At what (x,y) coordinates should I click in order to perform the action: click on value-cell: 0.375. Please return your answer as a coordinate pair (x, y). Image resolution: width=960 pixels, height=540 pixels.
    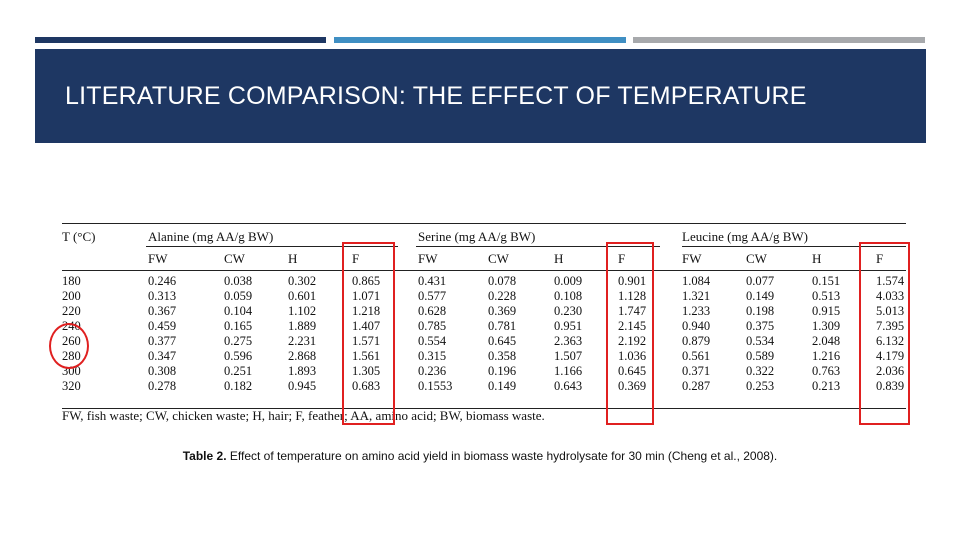
    Looking at the image, I should click on (760, 326).